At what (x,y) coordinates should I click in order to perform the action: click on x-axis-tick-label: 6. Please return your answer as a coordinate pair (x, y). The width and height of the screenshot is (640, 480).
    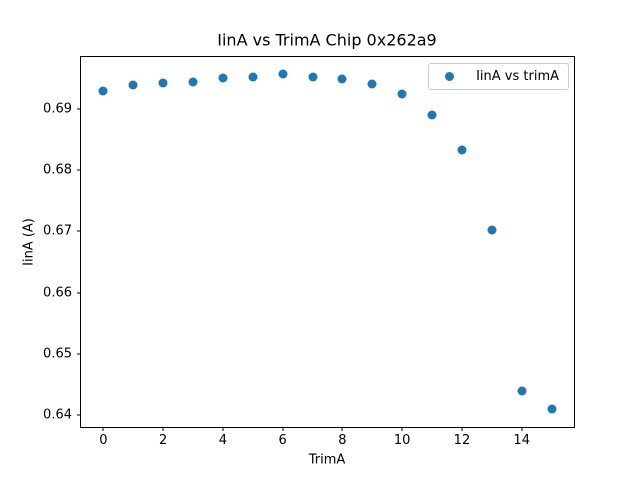
    Looking at the image, I should click on (282, 440).